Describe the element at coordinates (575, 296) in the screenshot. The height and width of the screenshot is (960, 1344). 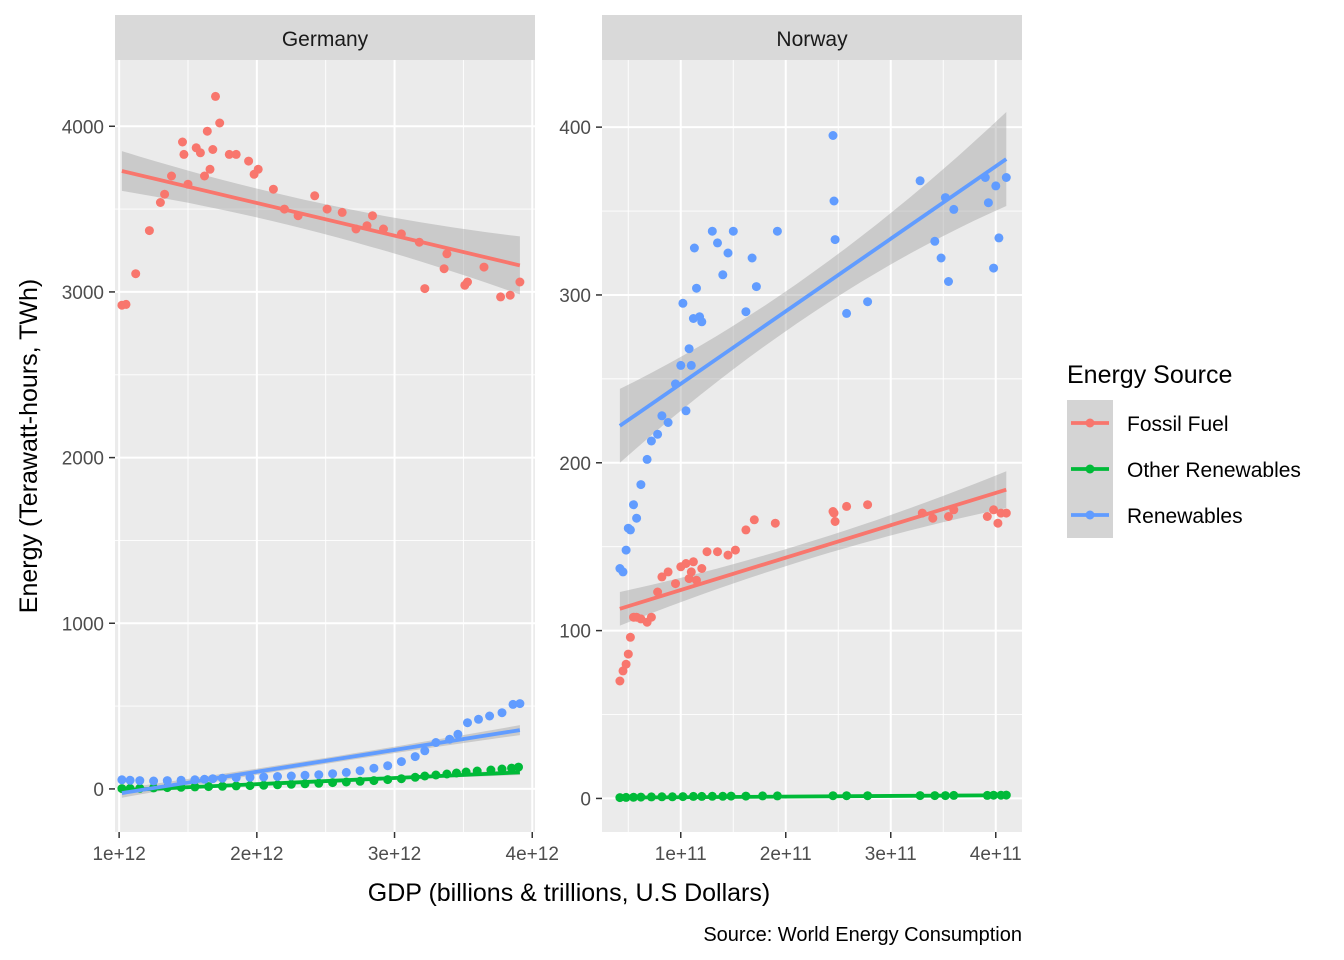
I see `y-tick-label: 300` at that location.